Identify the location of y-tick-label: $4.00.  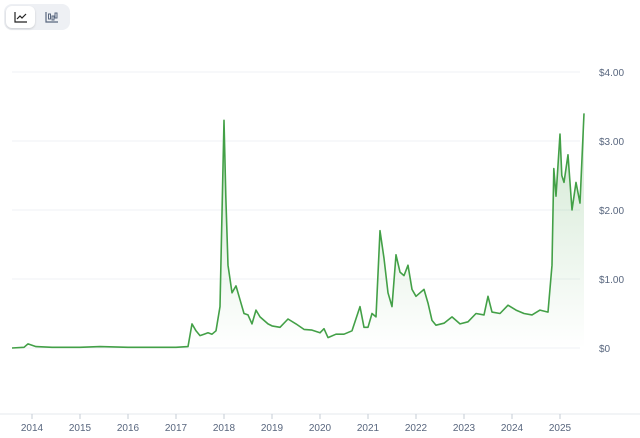
(611, 73).